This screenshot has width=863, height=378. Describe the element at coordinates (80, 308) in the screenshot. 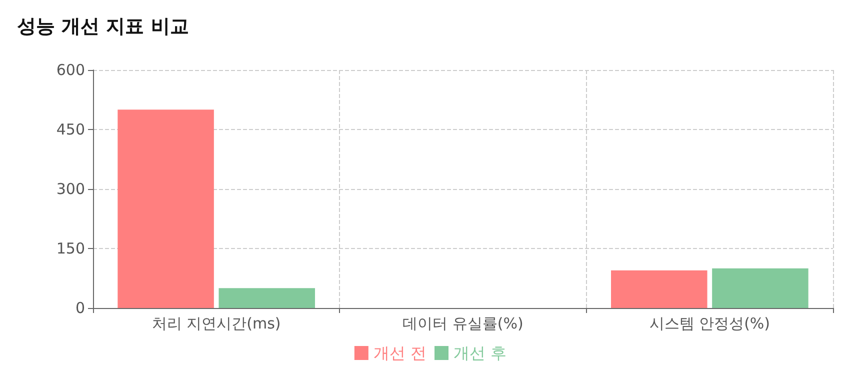

I see `y-tick-label: 0` at that location.